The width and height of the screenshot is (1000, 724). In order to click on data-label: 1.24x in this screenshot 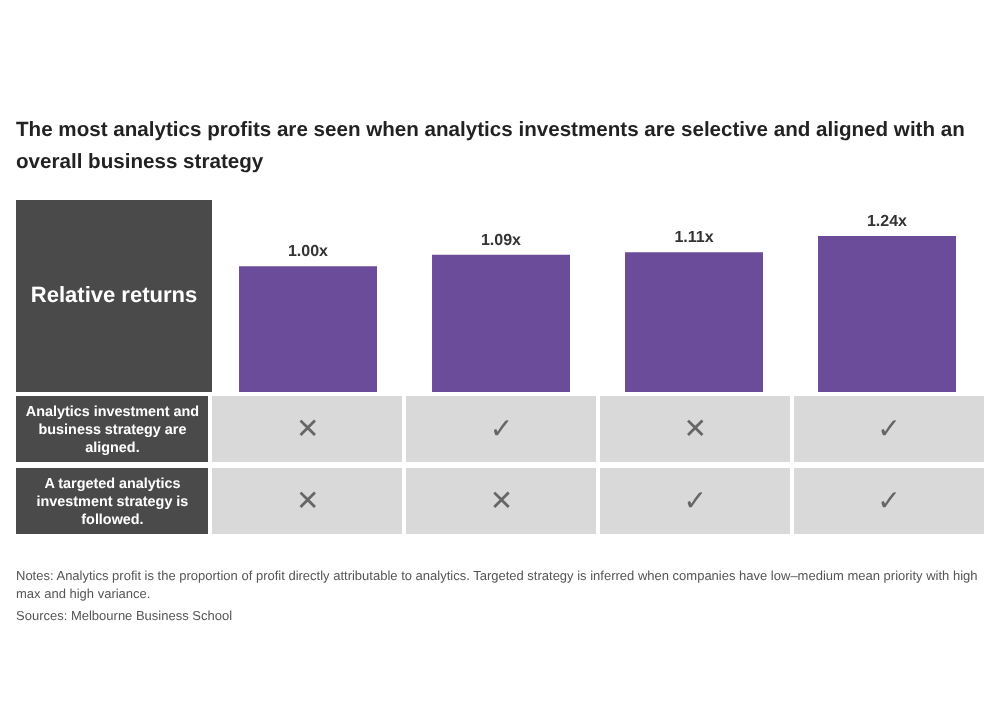, I will do `click(887, 221)`.